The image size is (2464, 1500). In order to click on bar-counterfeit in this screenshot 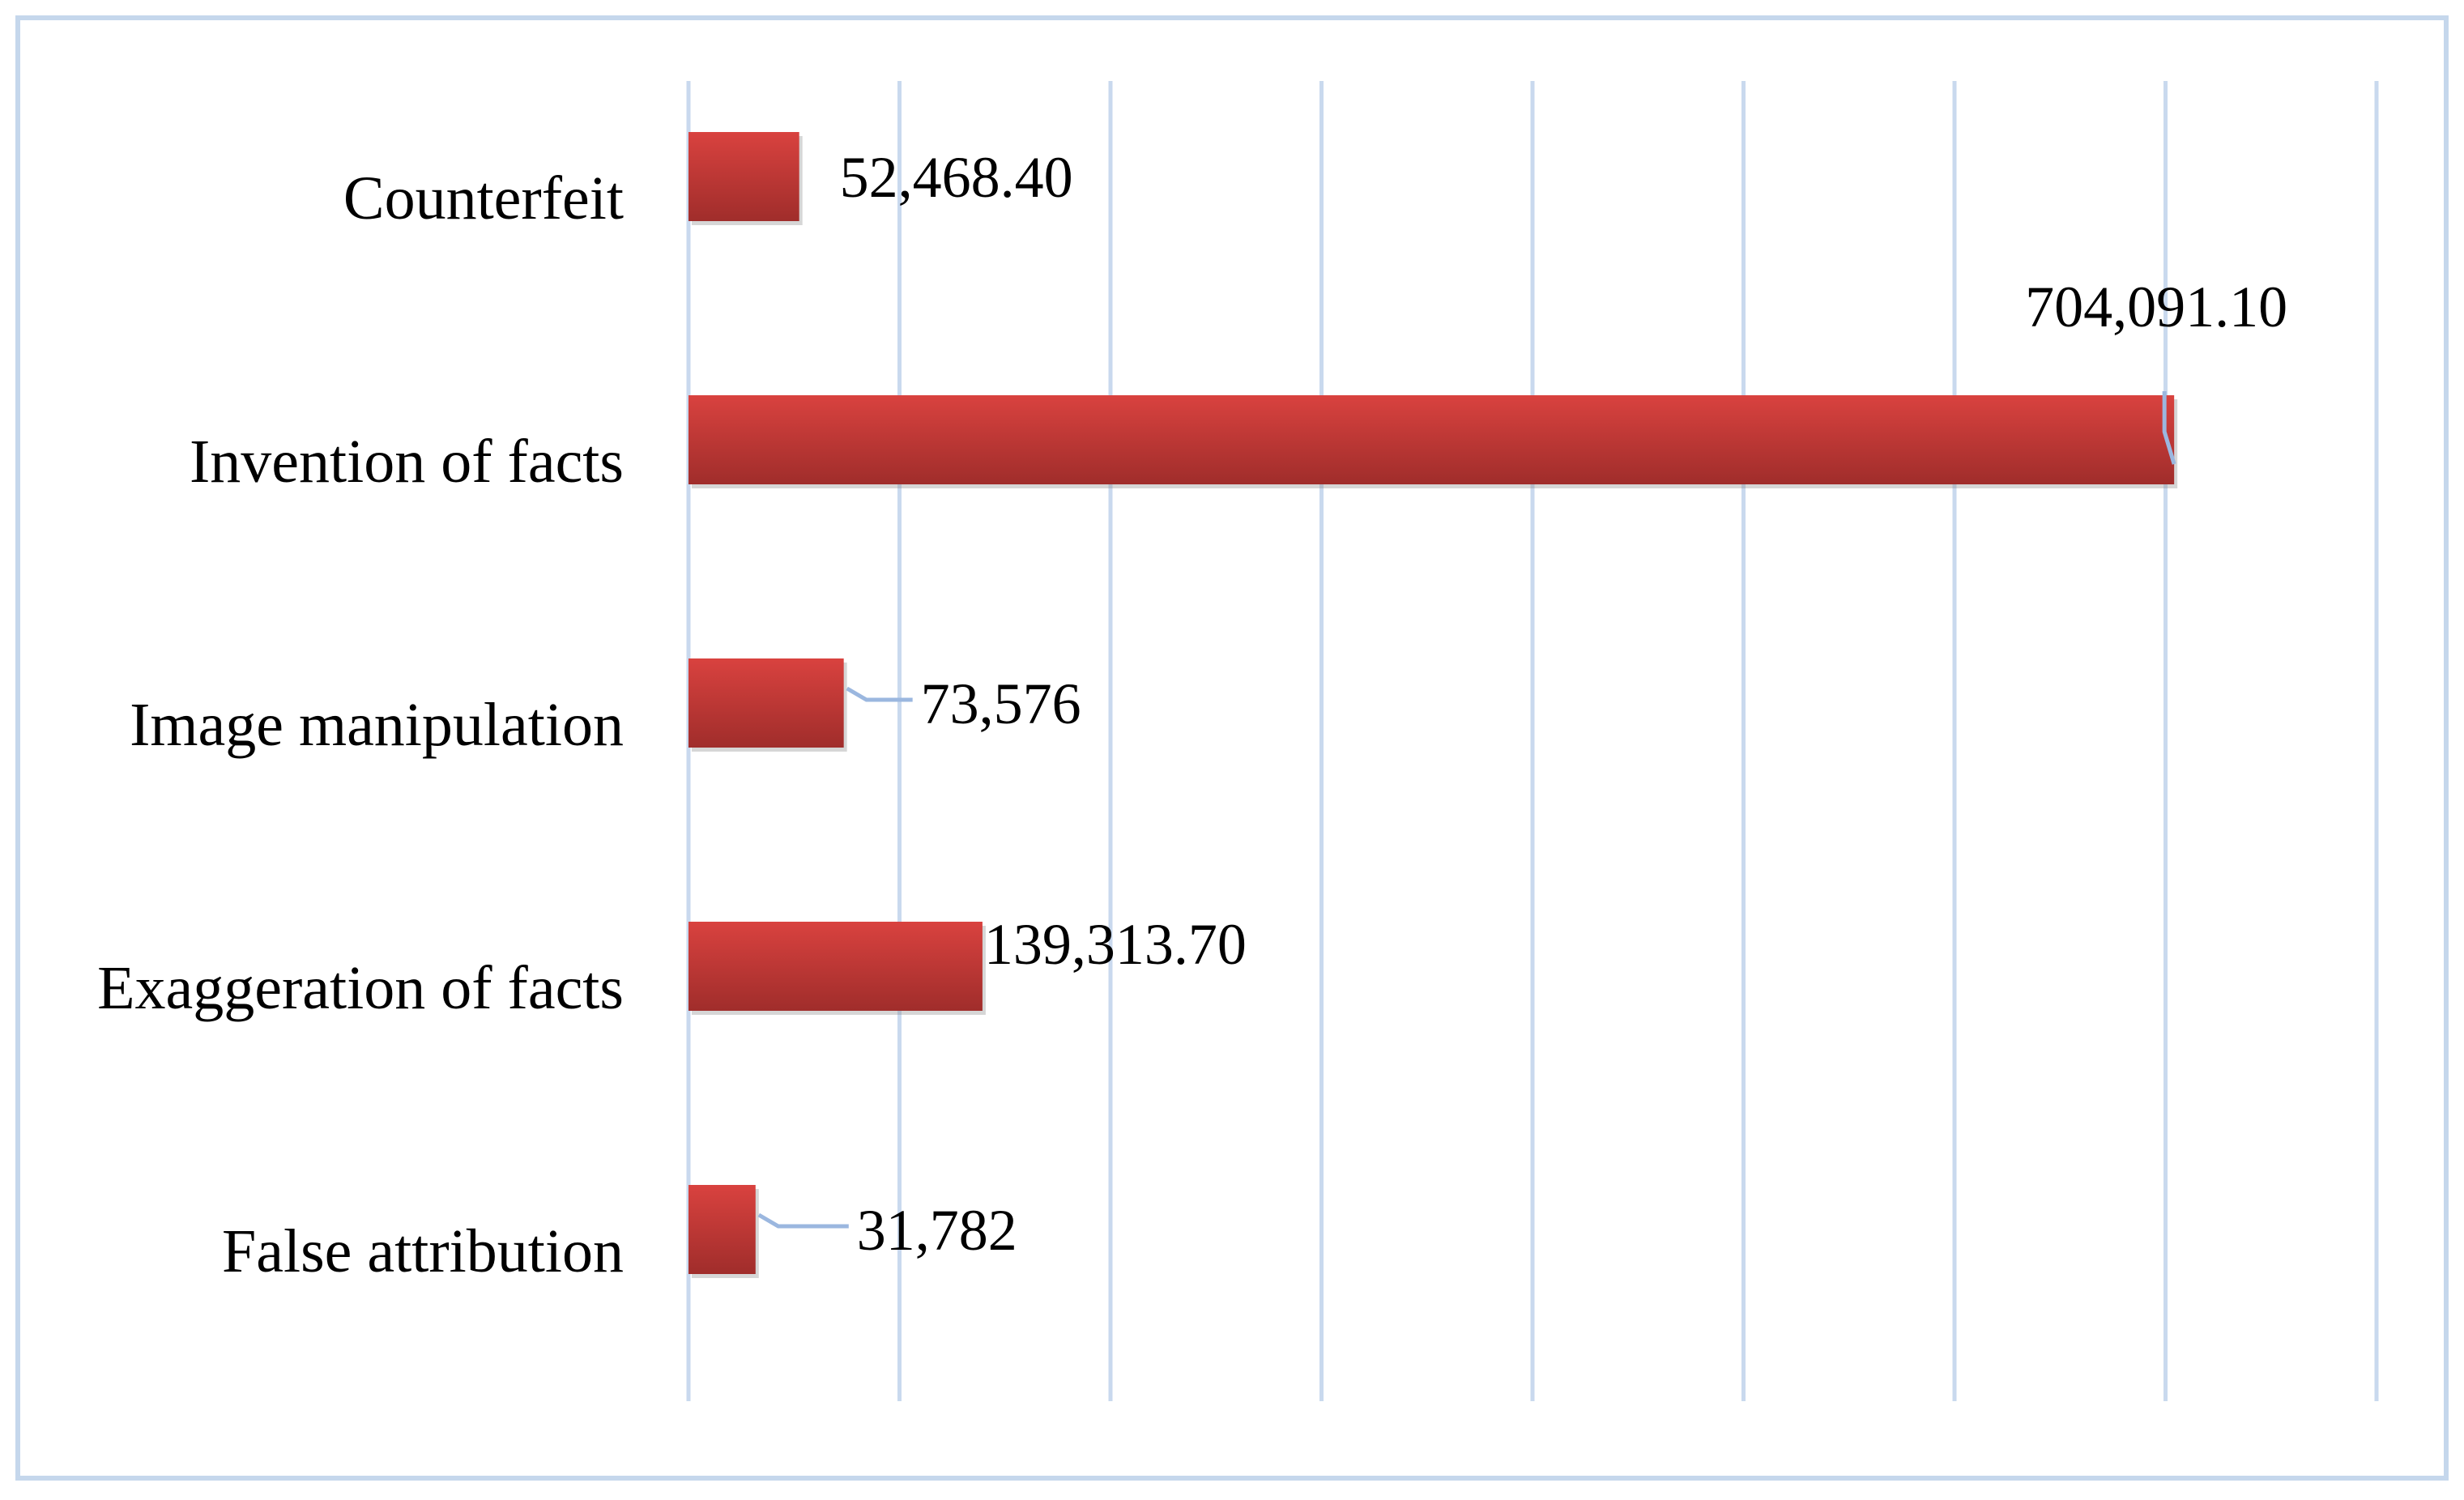, I will do `click(743, 176)`.